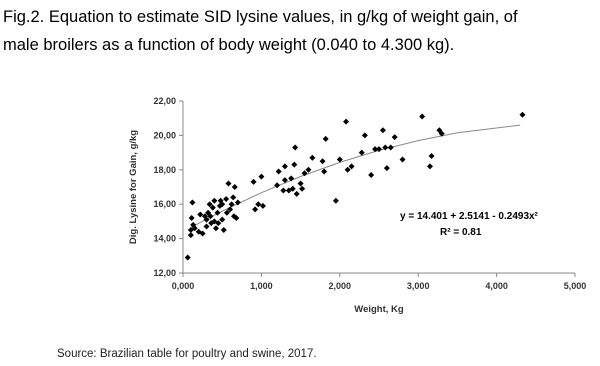  Describe the element at coordinates (164, 101) in the screenshot. I see `y-tick-label: 22,00` at that location.